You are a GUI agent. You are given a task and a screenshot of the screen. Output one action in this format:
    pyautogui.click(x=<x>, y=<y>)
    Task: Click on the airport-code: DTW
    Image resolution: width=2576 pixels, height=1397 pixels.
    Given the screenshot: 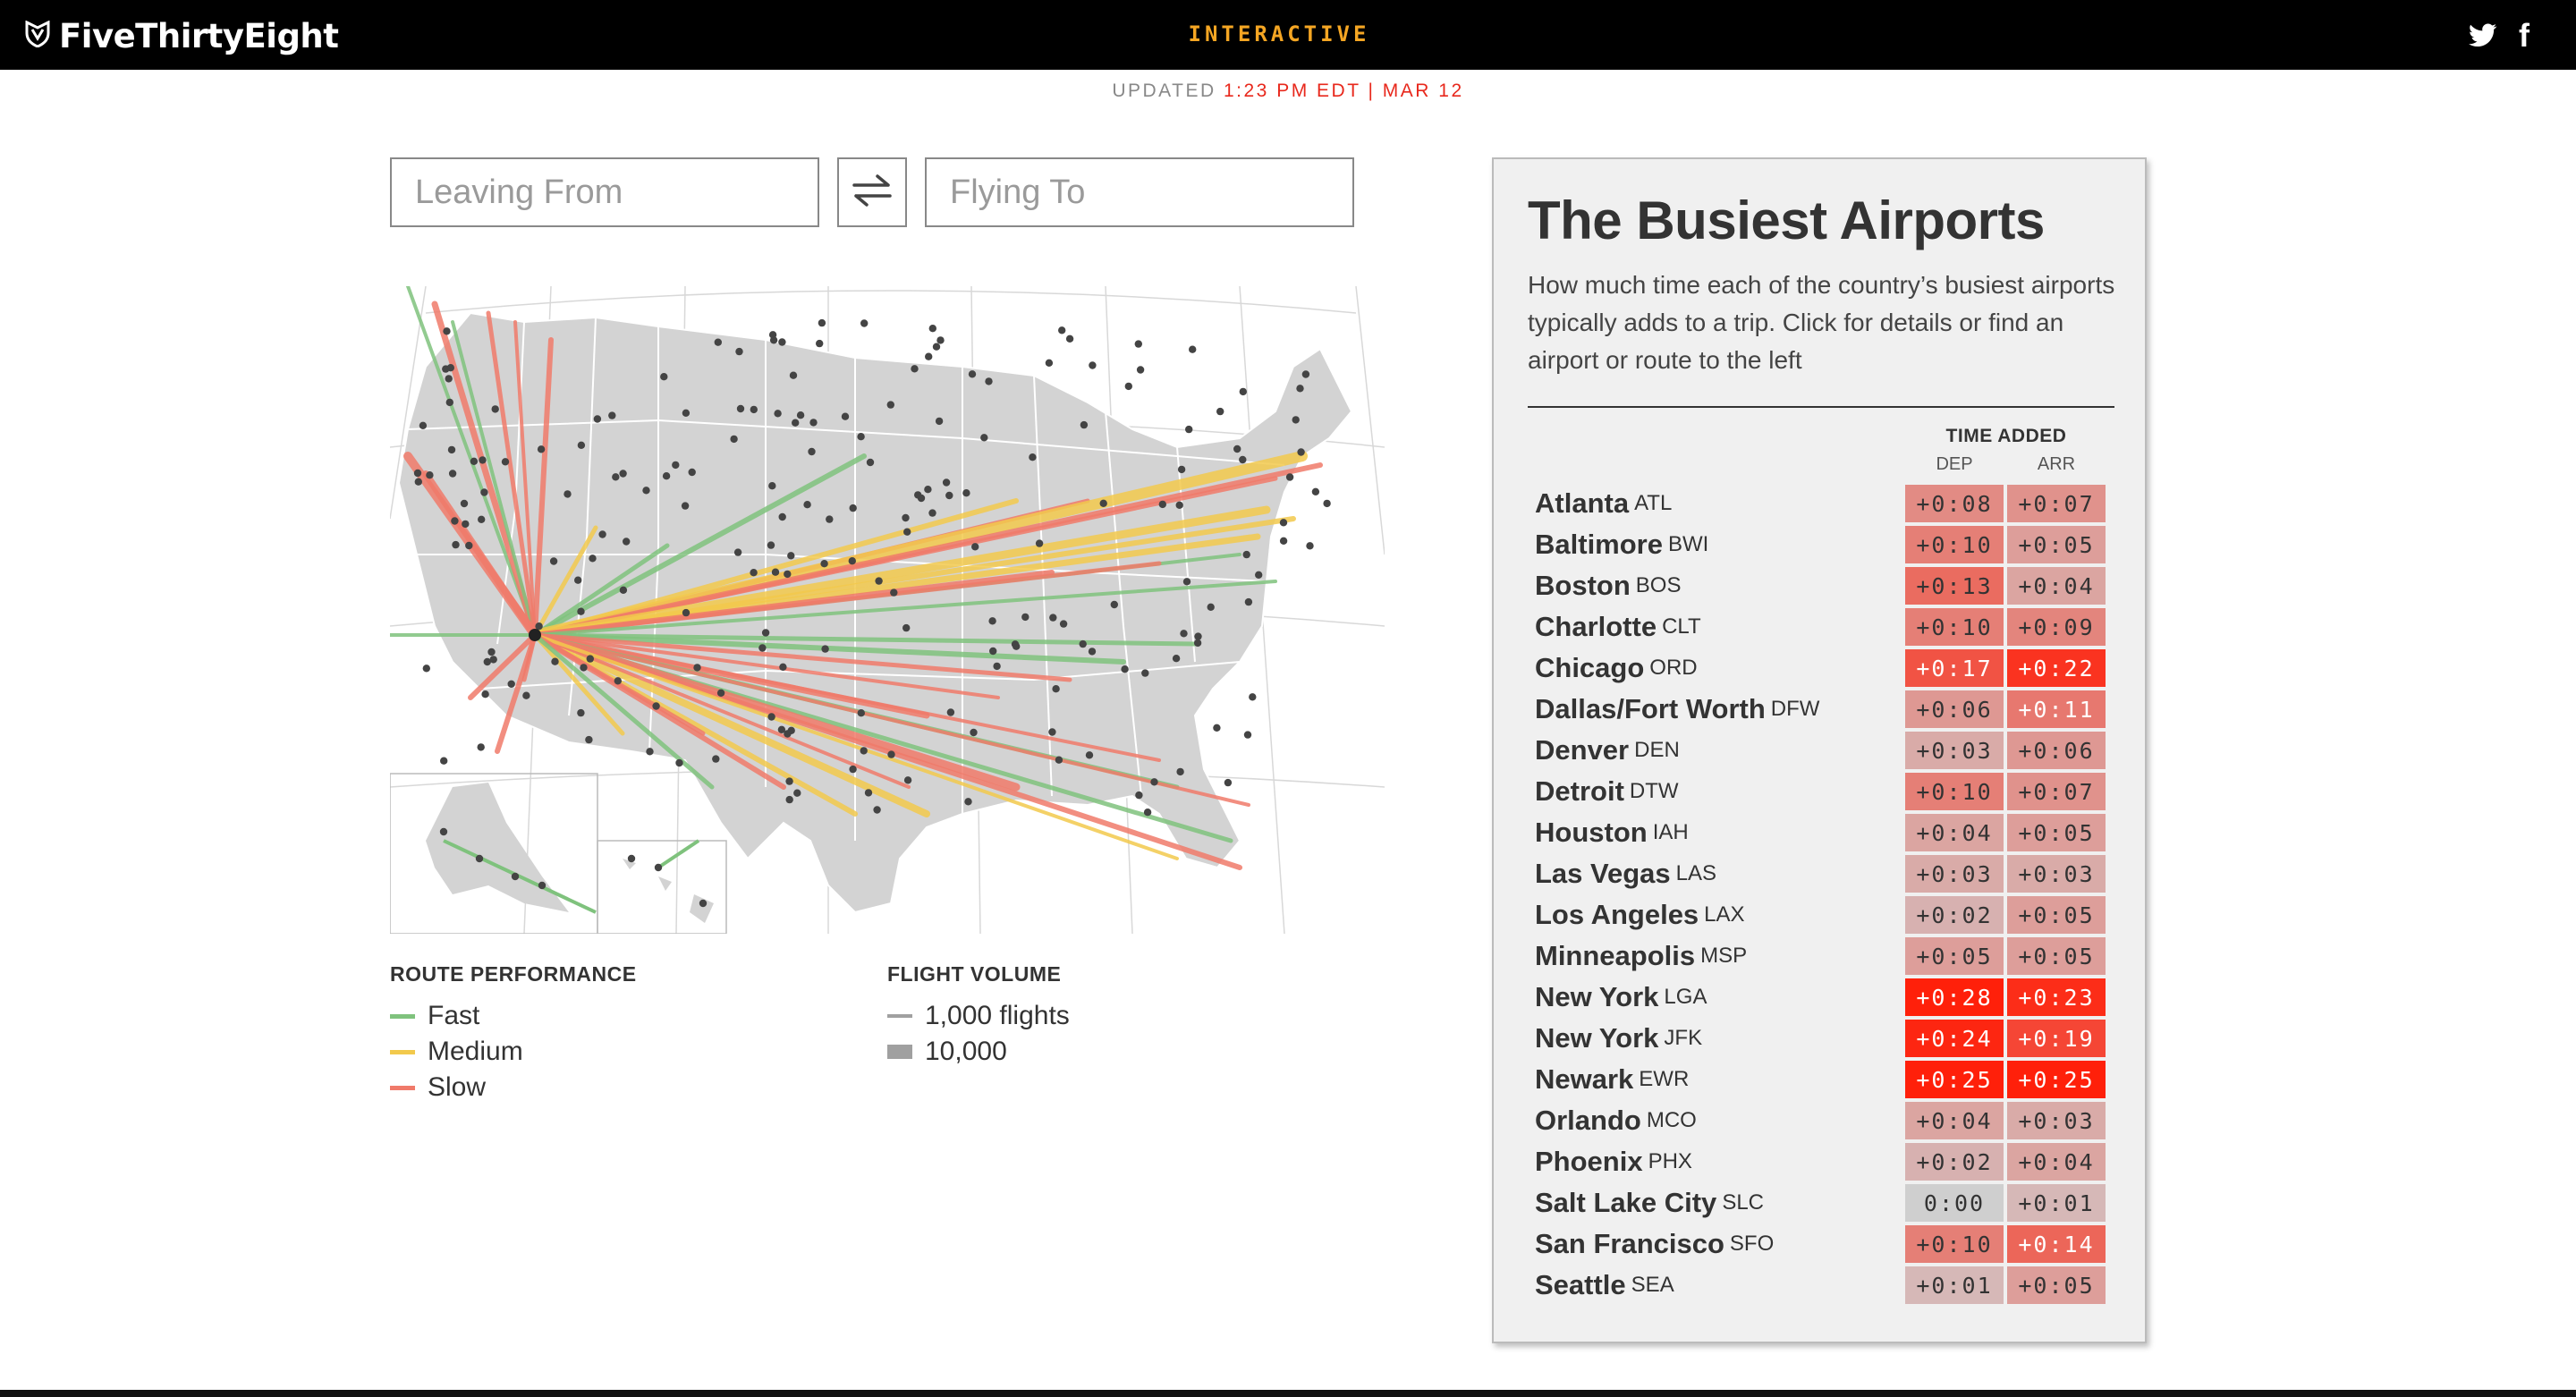 What is the action you would take?
    pyautogui.click(x=1654, y=791)
    